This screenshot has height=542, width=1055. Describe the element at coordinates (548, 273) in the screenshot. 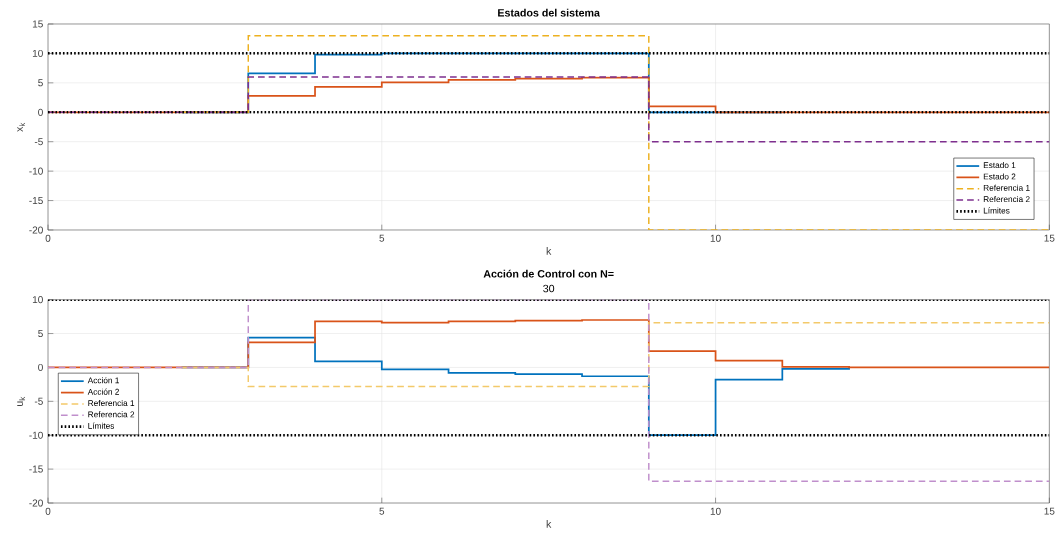

I see `chart-title: Acción de Control con N=` at that location.